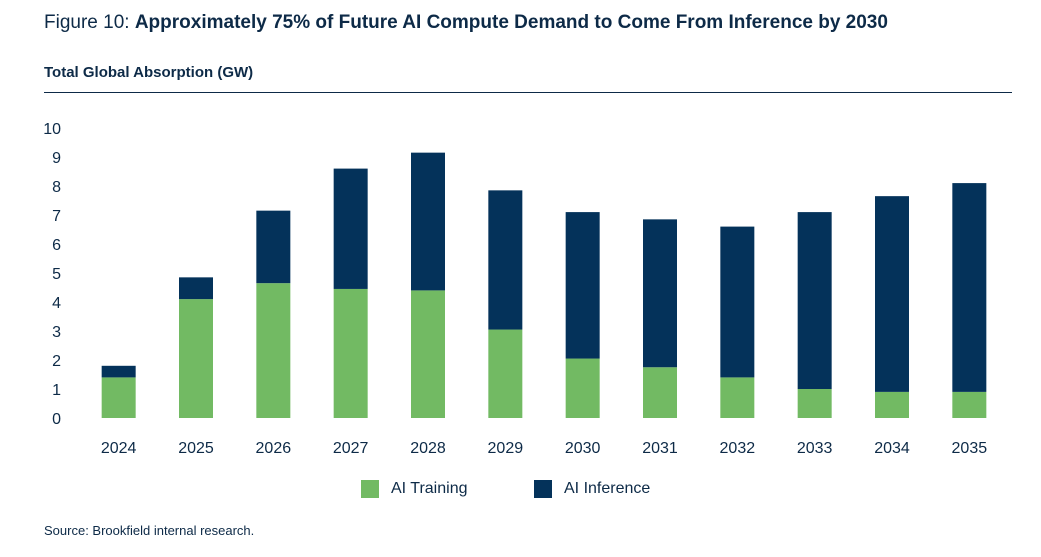 Image resolution: width=1041 pixels, height=557 pixels. Describe the element at coordinates (119, 448) in the screenshot. I see `x-tick-label: 2024` at that location.